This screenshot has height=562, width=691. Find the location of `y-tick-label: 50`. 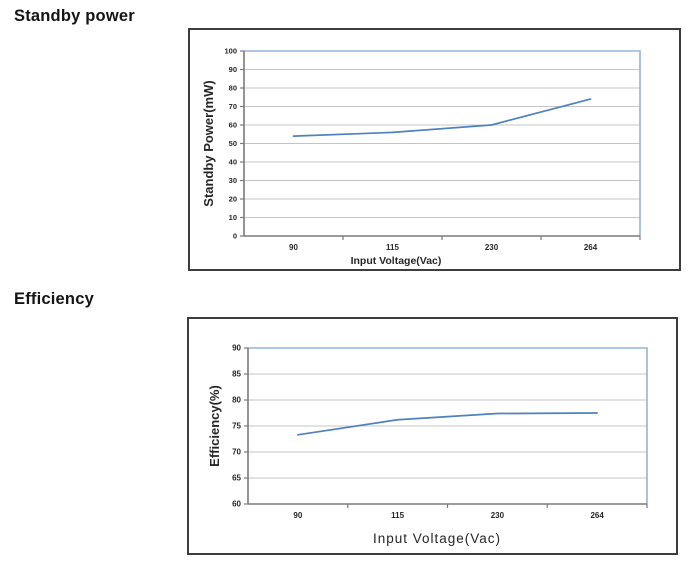

y-tick-label: 50 is located at coordinates (233, 143).